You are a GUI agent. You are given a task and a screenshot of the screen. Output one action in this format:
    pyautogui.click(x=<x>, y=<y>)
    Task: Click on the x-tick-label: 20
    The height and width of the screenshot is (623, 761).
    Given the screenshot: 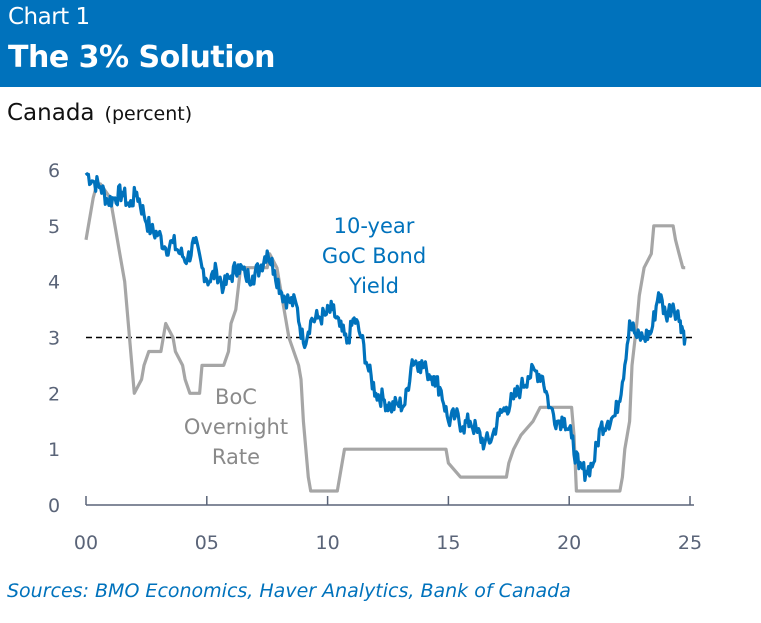 What is the action you would take?
    pyautogui.click(x=569, y=543)
    